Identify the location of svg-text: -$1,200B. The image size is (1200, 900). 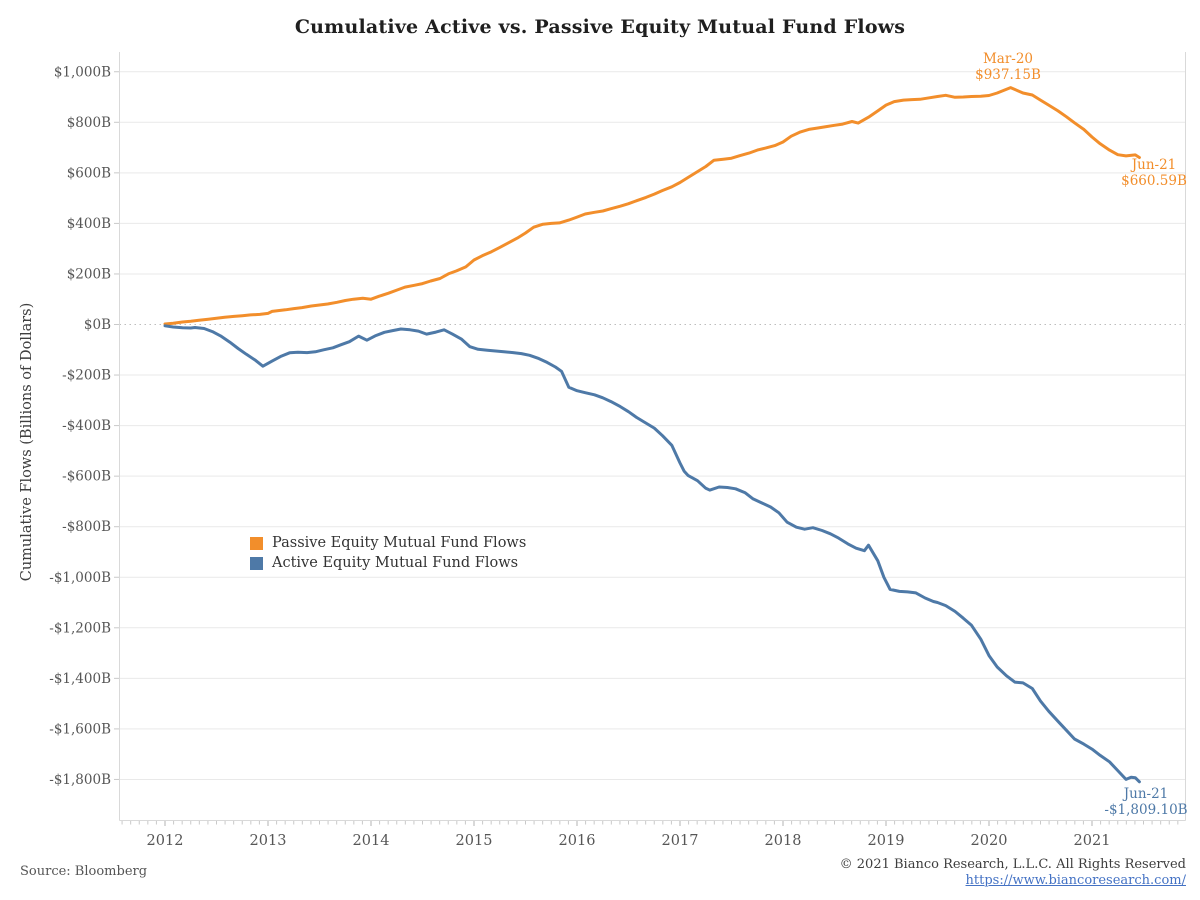
(80, 628).